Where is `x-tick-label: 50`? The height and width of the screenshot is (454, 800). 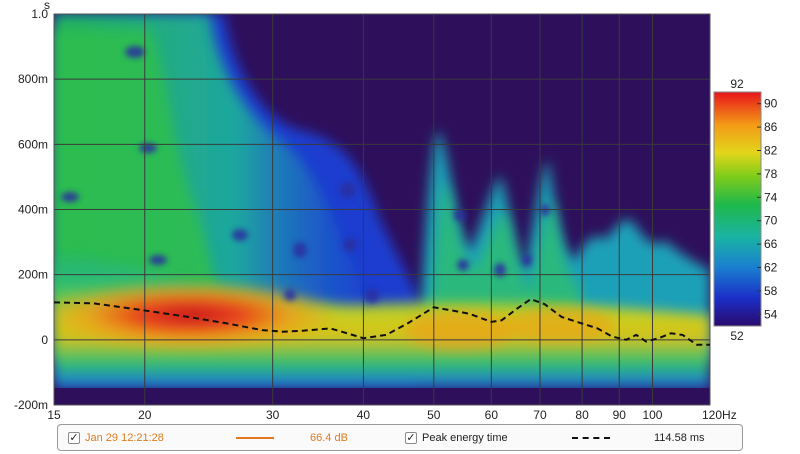
x-tick-label: 50 is located at coordinates (434, 415).